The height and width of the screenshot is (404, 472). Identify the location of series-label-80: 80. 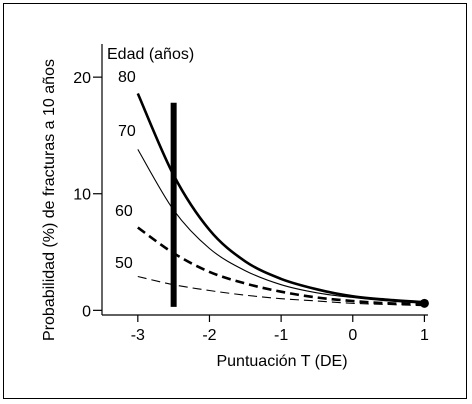
(127, 77).